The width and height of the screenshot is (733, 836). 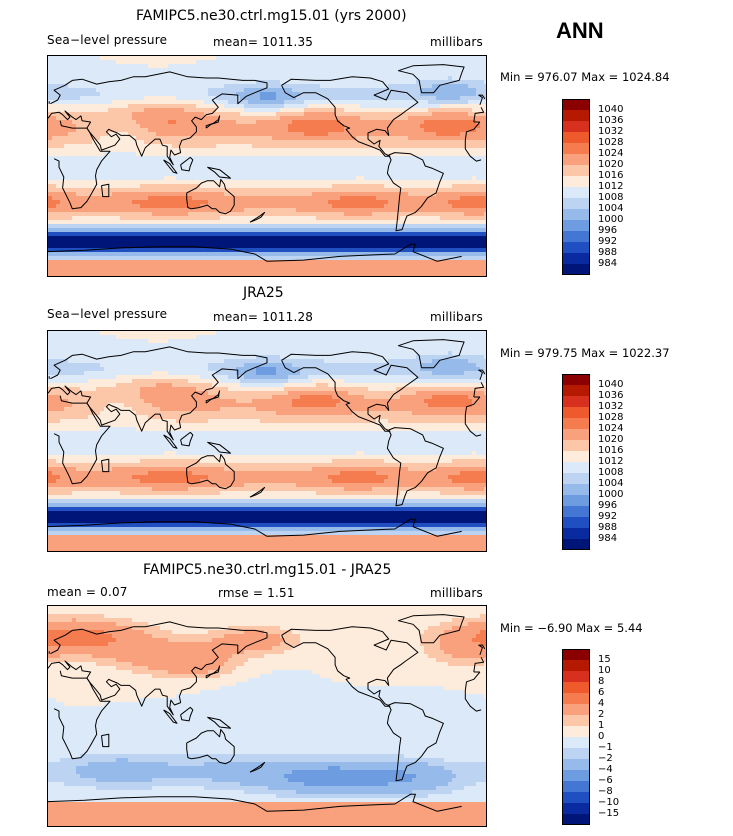 I want to click on colorbar-tick-label: −10, so click(x=609, y=802).